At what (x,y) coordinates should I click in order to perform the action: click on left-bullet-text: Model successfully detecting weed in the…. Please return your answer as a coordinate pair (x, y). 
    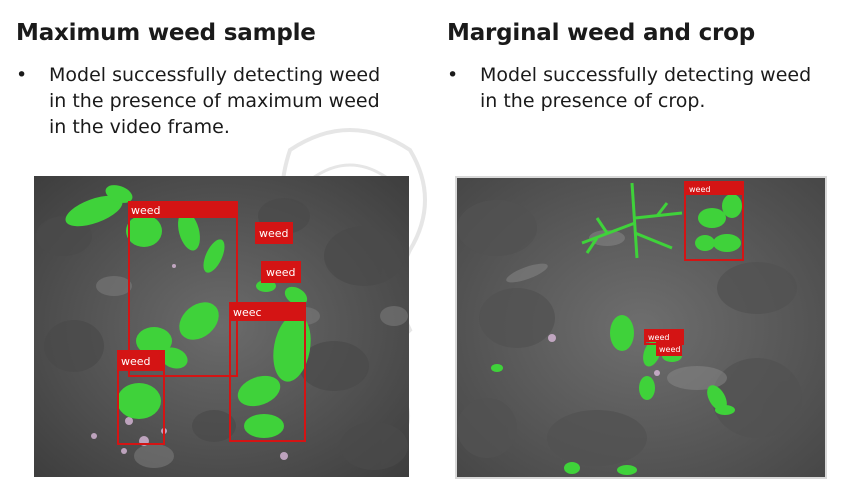
    Looking at the image, I should click on (214, 101).